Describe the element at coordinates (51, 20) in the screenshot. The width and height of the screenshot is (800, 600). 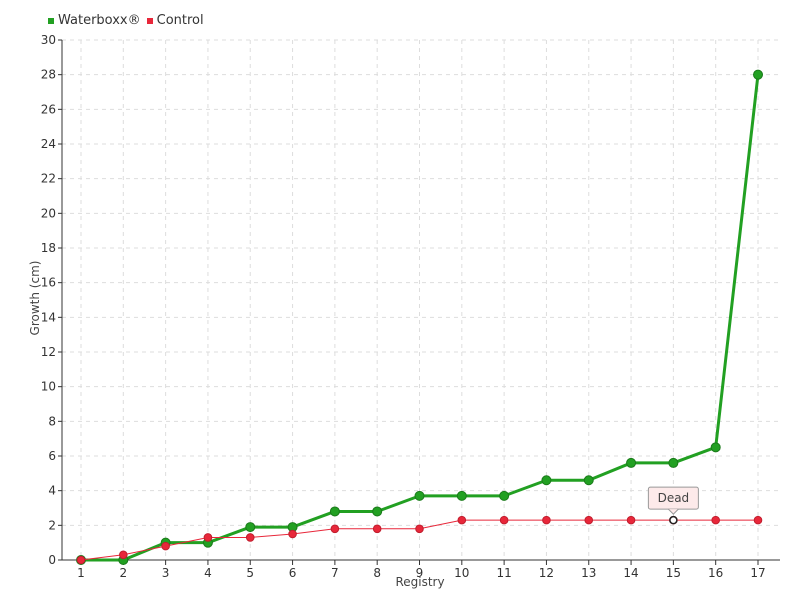
I see `legend-swatch-waterboxx` at that location.